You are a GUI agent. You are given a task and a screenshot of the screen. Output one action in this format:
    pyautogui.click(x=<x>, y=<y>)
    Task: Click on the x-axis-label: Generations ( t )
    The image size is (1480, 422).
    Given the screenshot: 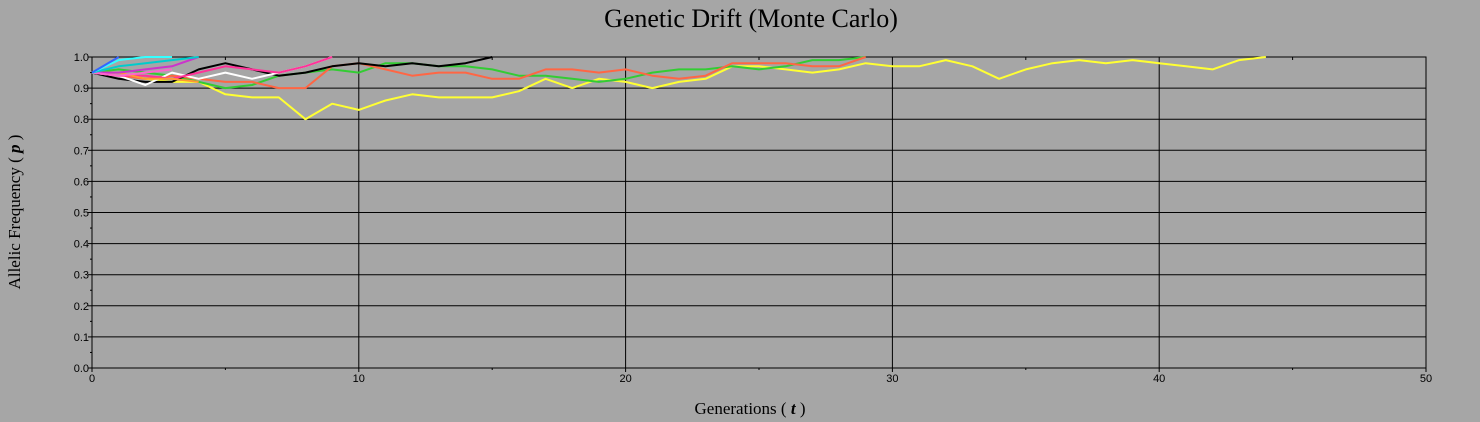 What is the action you would take?
    pyautogui.click(x=750, y=408)
    